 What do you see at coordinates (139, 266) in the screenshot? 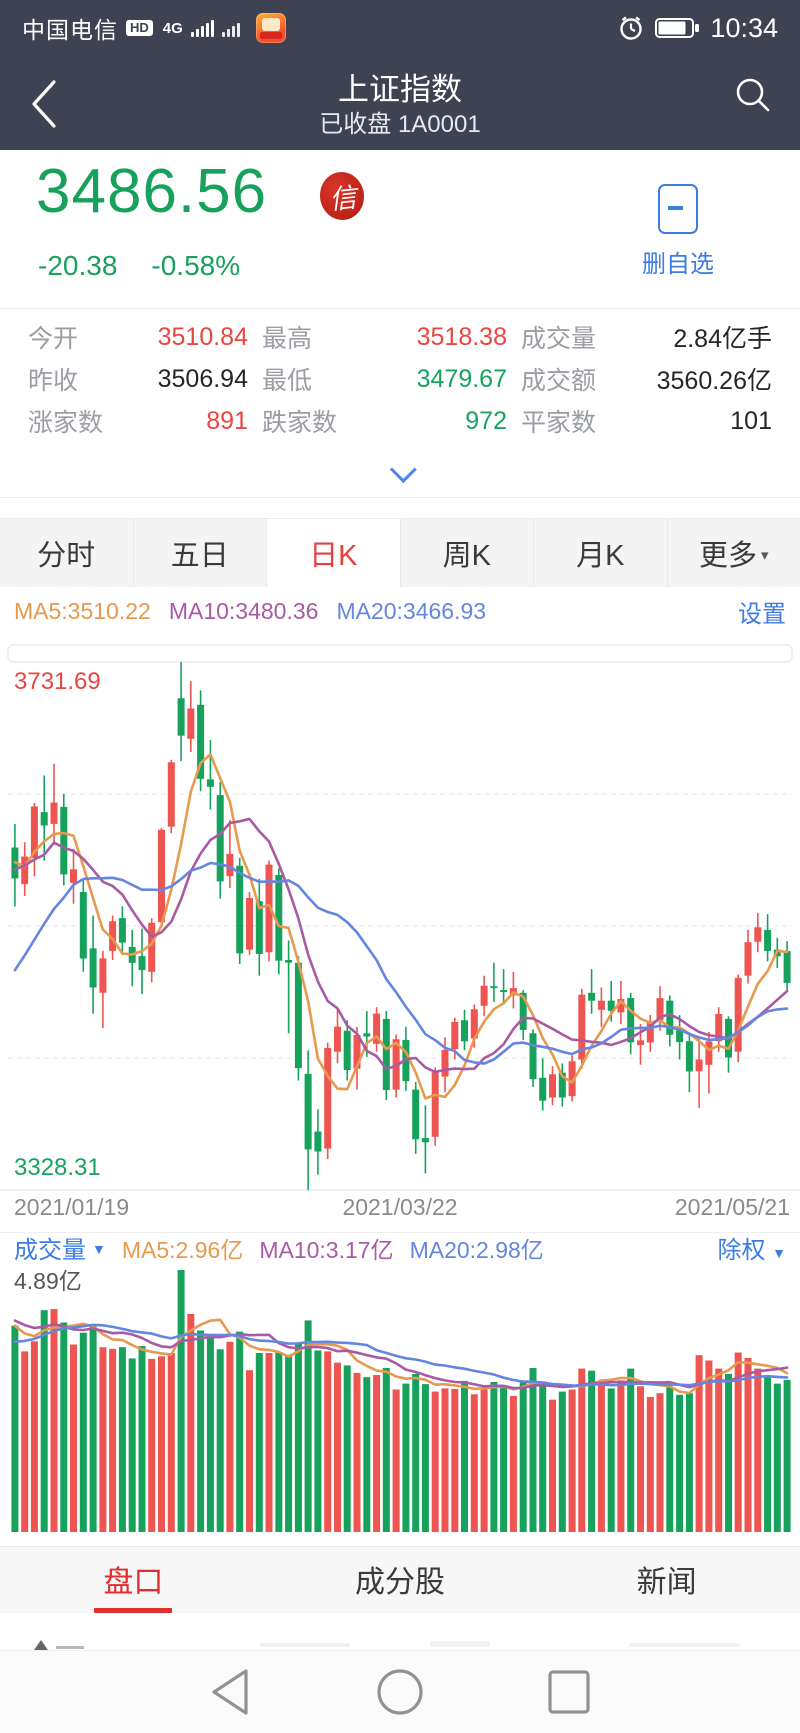
I see `price-change-row: -20.38 -0.58%` at bounding box center [139, 266].